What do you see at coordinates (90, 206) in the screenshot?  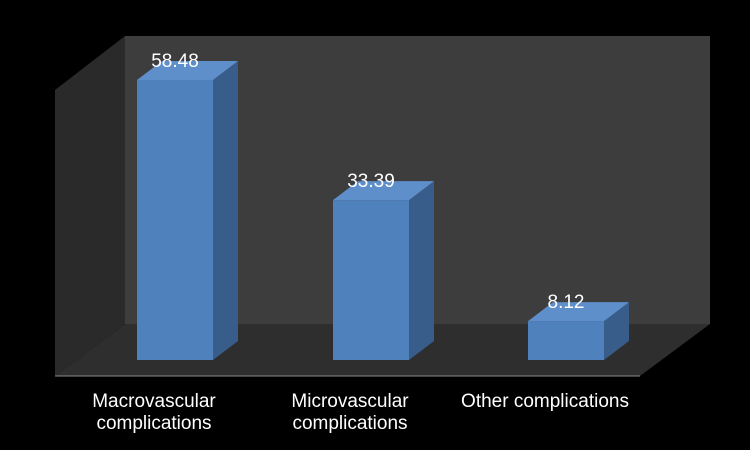 I see `plot-side-wall` at bounding box center [90, 206].